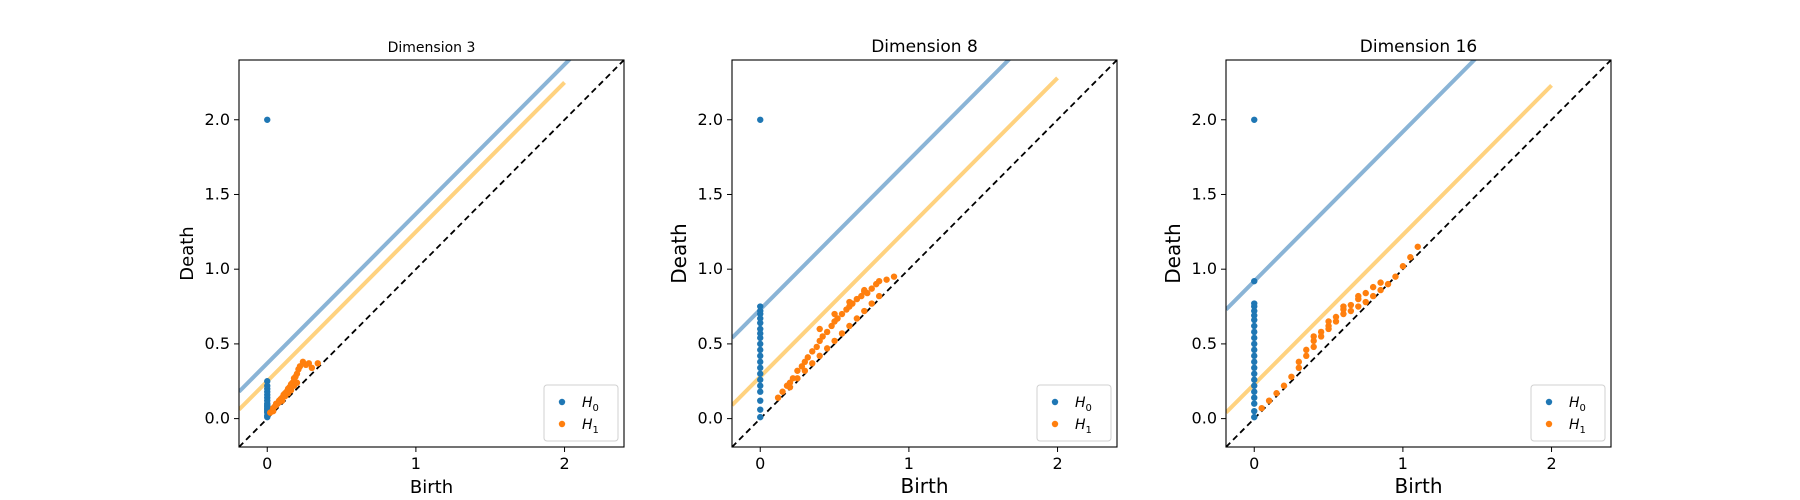 This screenshot has width=1800, height=500. Describe the element at coordinates (1057, 463) in the screenshot. I see `x-tick-label: 2` at that location.